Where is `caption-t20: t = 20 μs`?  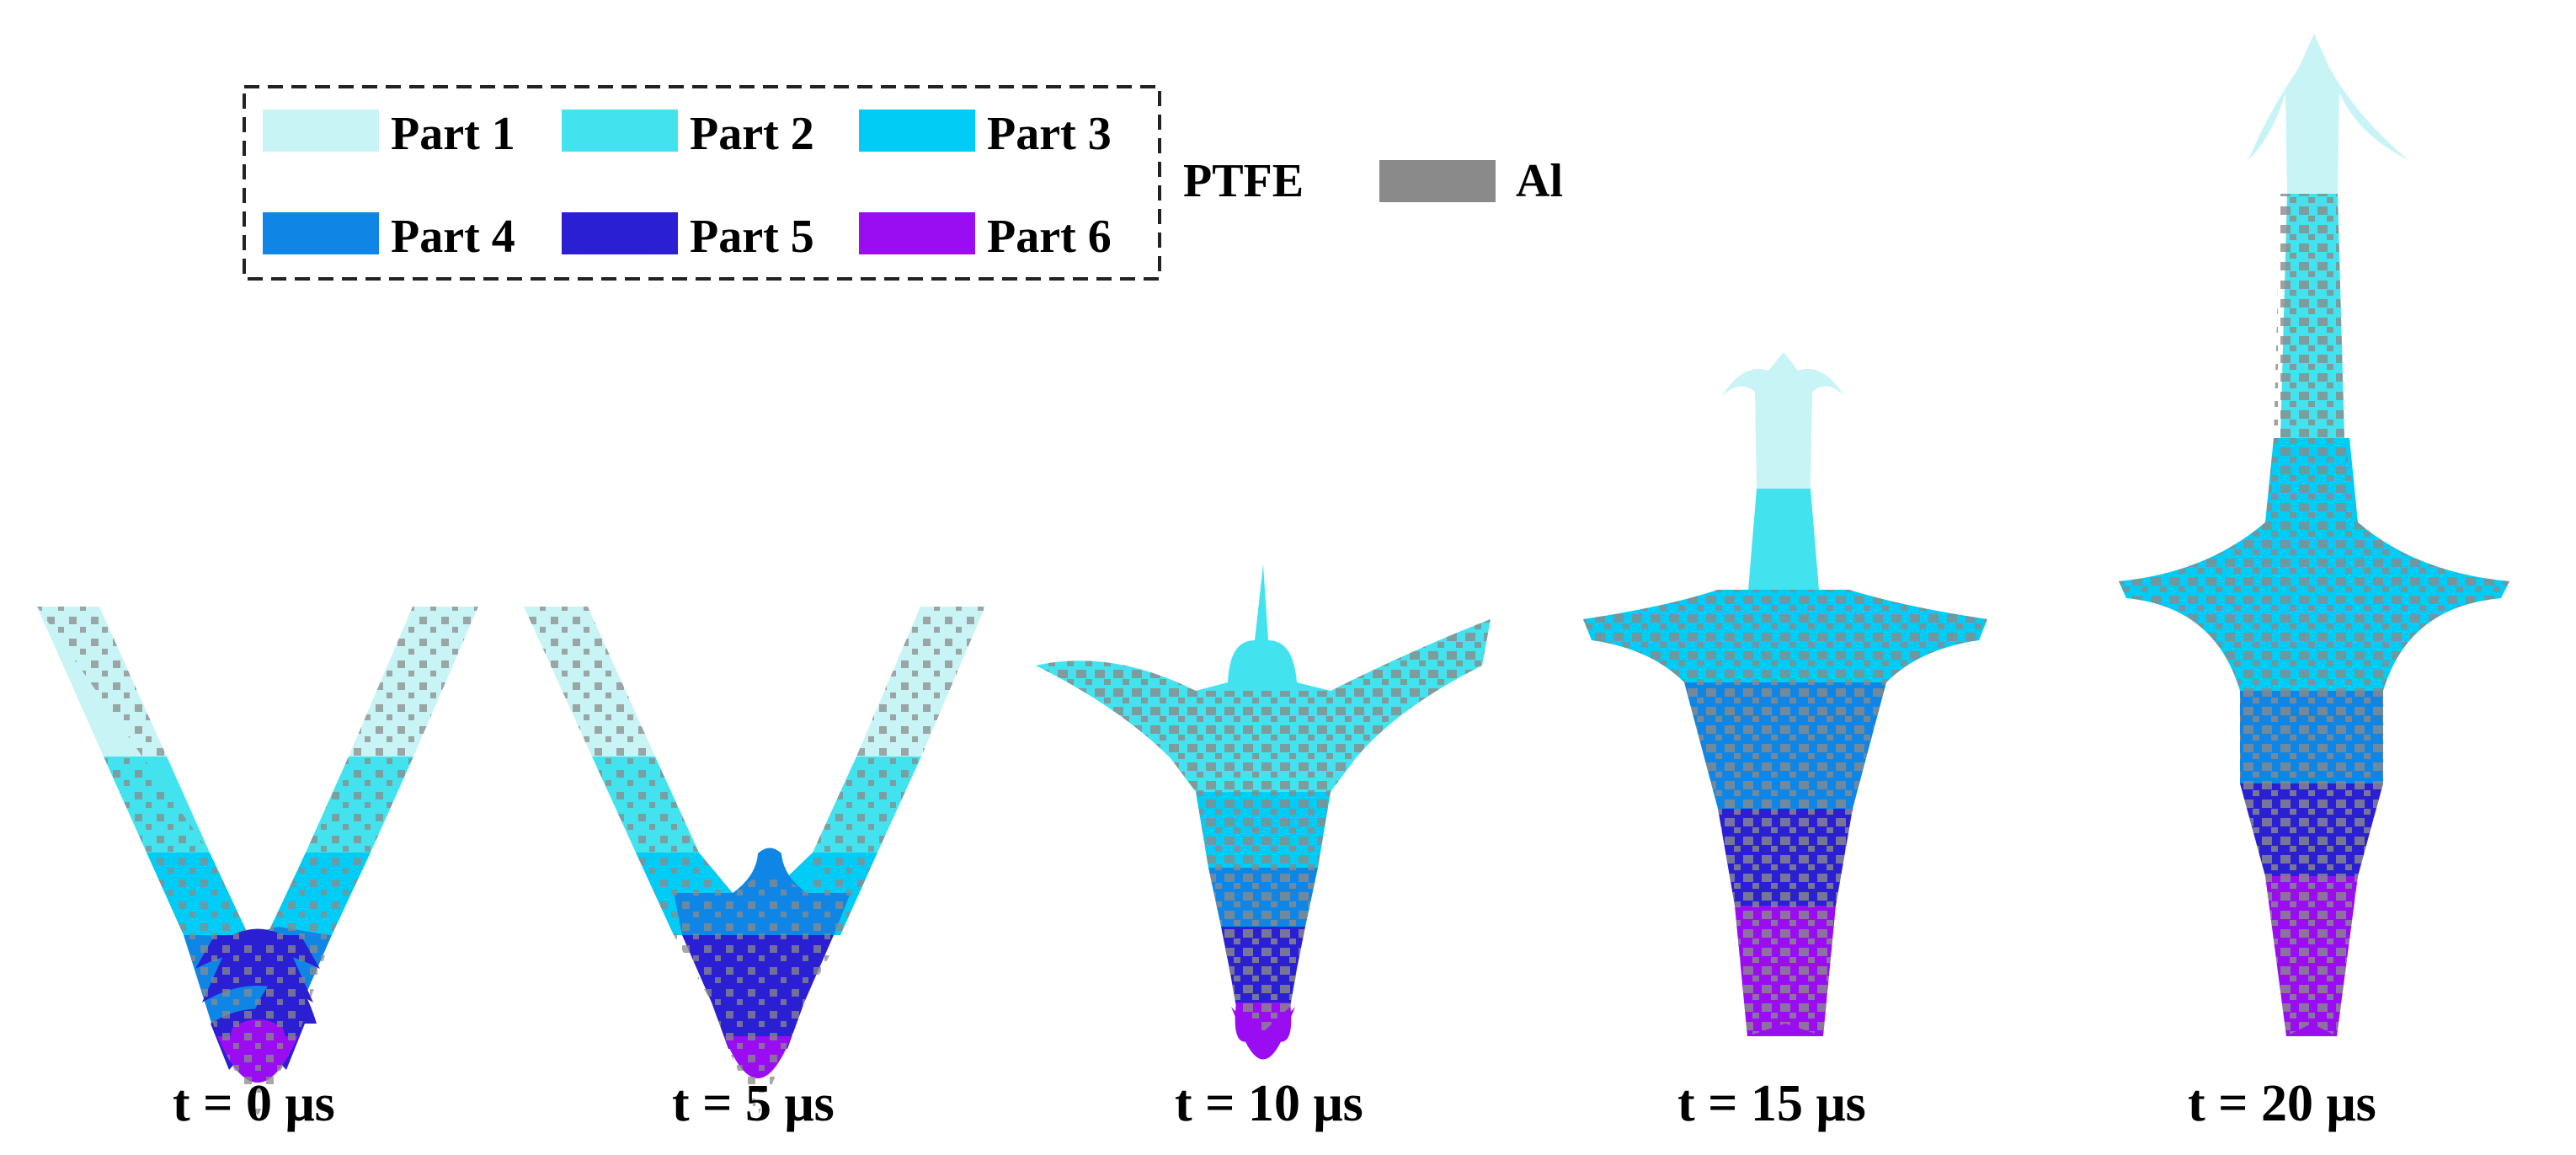
caption-t20: t = 20 μs is located at coordinates (2282, 1104).